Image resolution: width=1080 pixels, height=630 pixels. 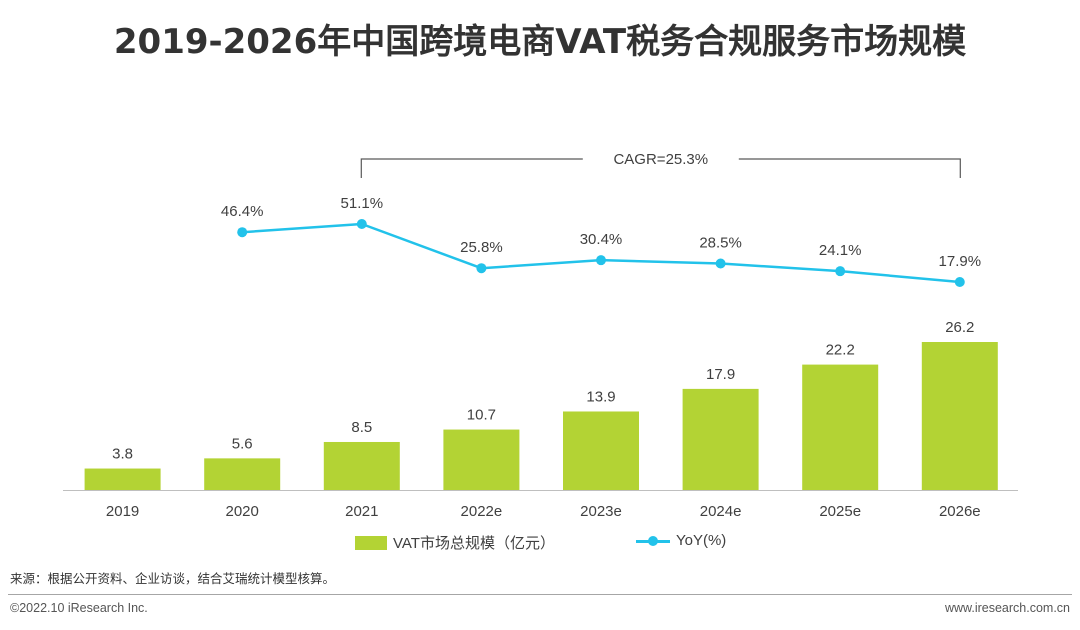 I want to click on bar-label-2019: 3.8, so click(x=122, y=454).